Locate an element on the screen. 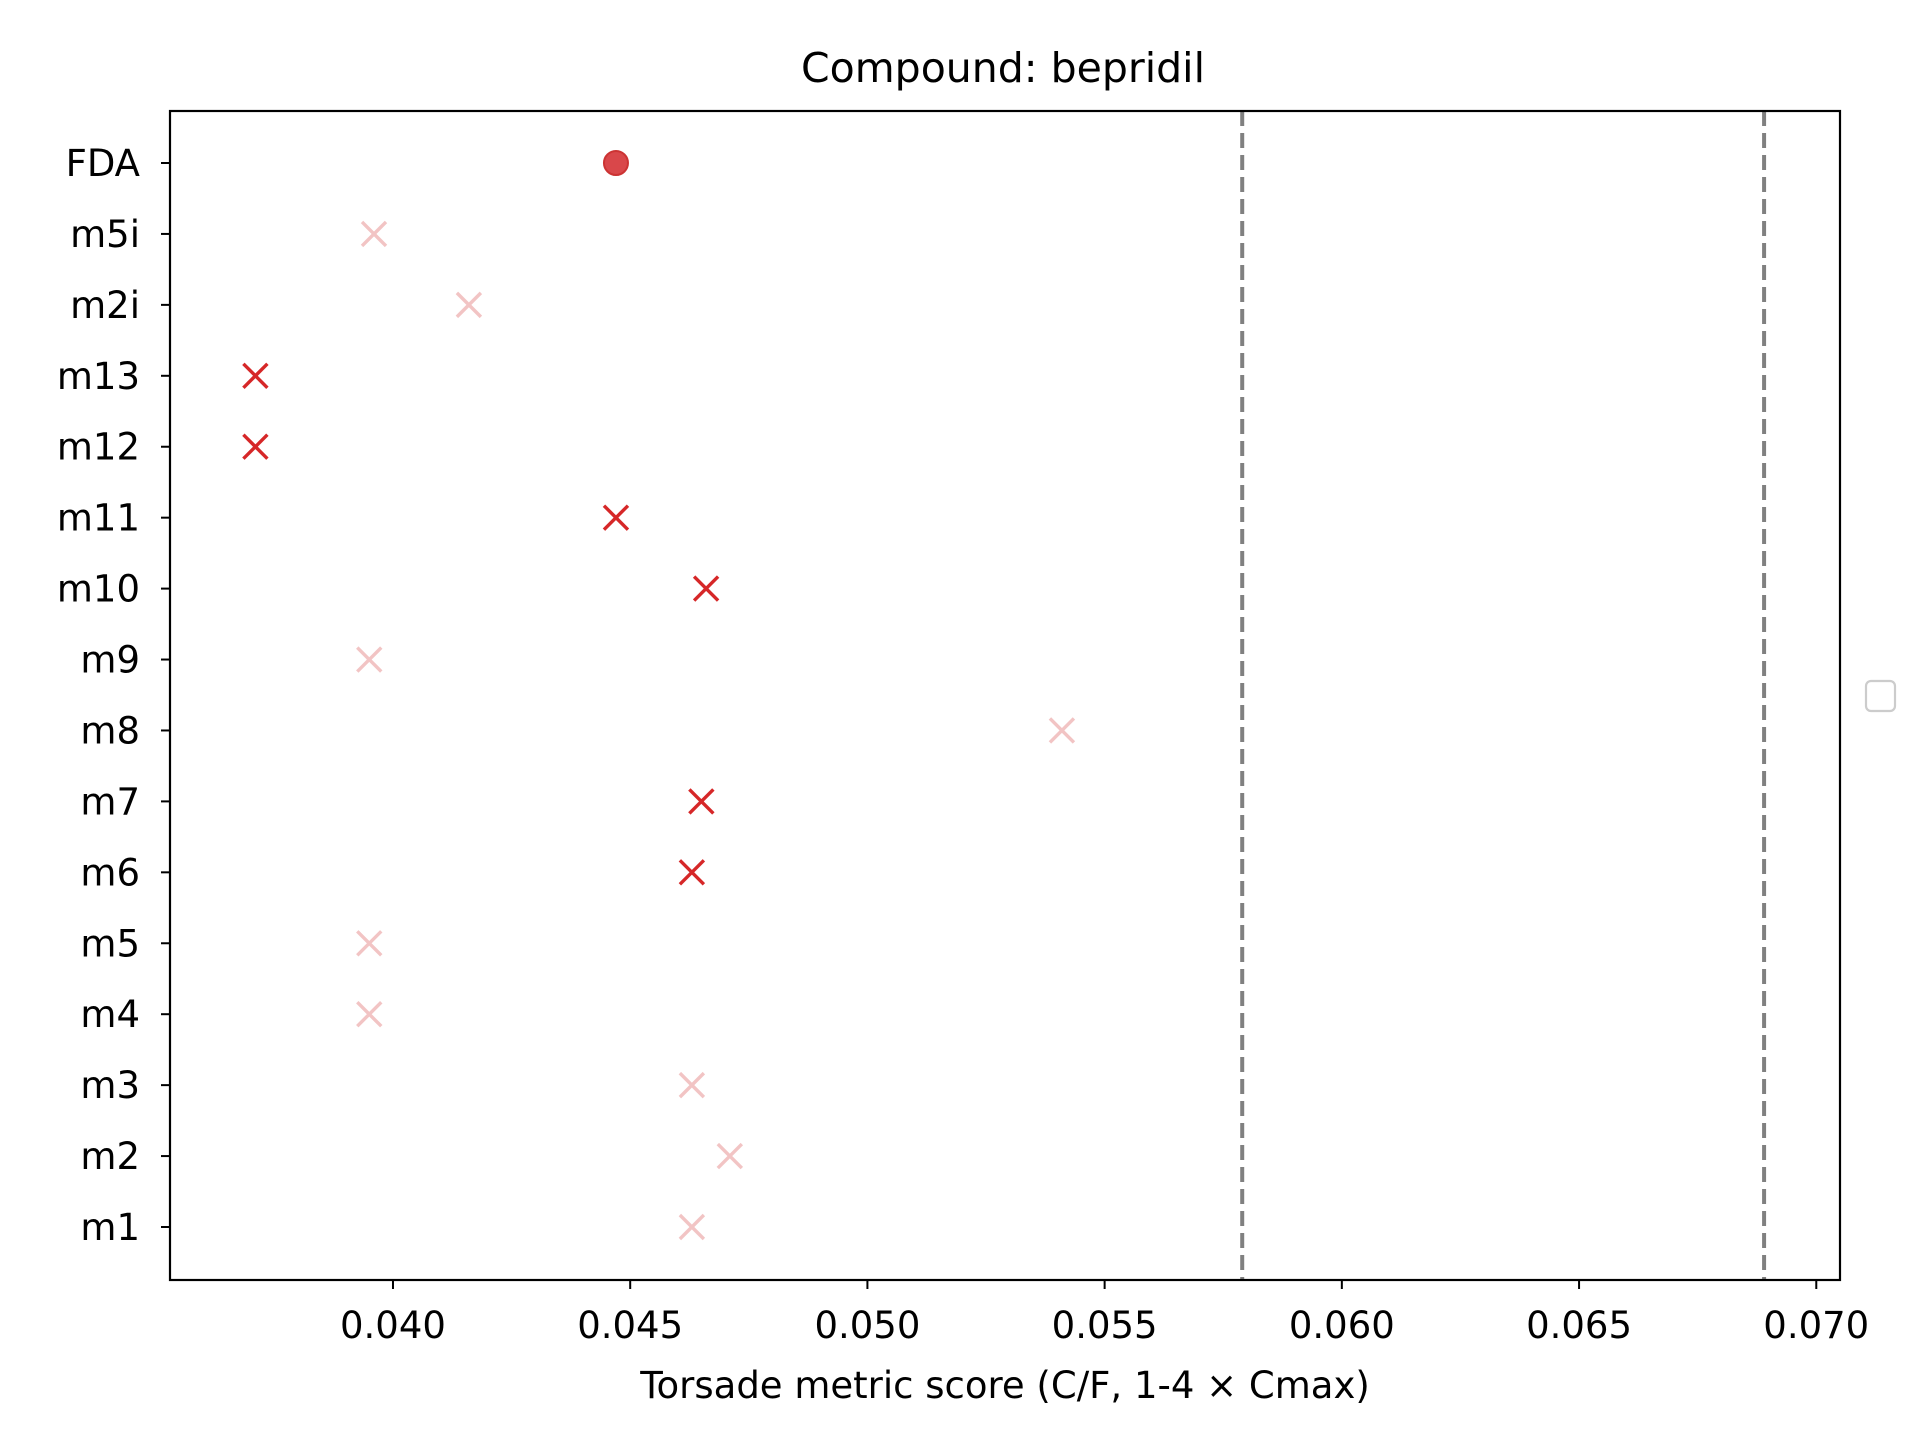 This screenshot has height=1440, width=1920. y-tick-label-m4: m4 is located at coordinates (110, 1014).